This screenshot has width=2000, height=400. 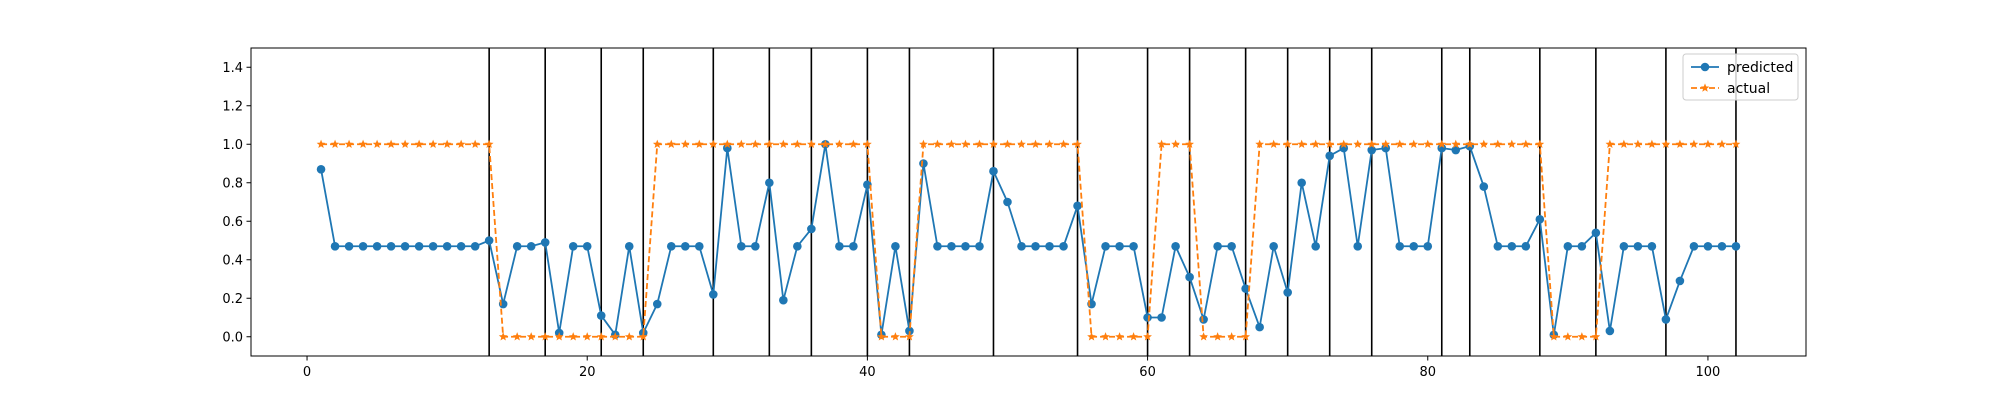 I want to click on x-axis: 0 20 40 60 80 100, so click(x=1011, y=368).